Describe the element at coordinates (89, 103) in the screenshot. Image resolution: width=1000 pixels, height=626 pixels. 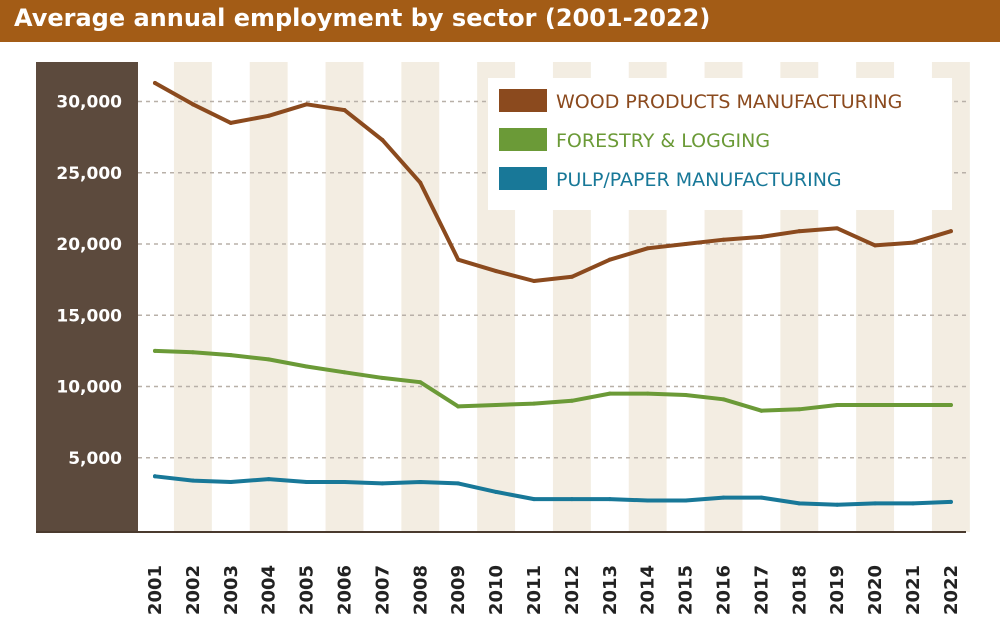
I see `y-tick-label: 30,000` at that location.